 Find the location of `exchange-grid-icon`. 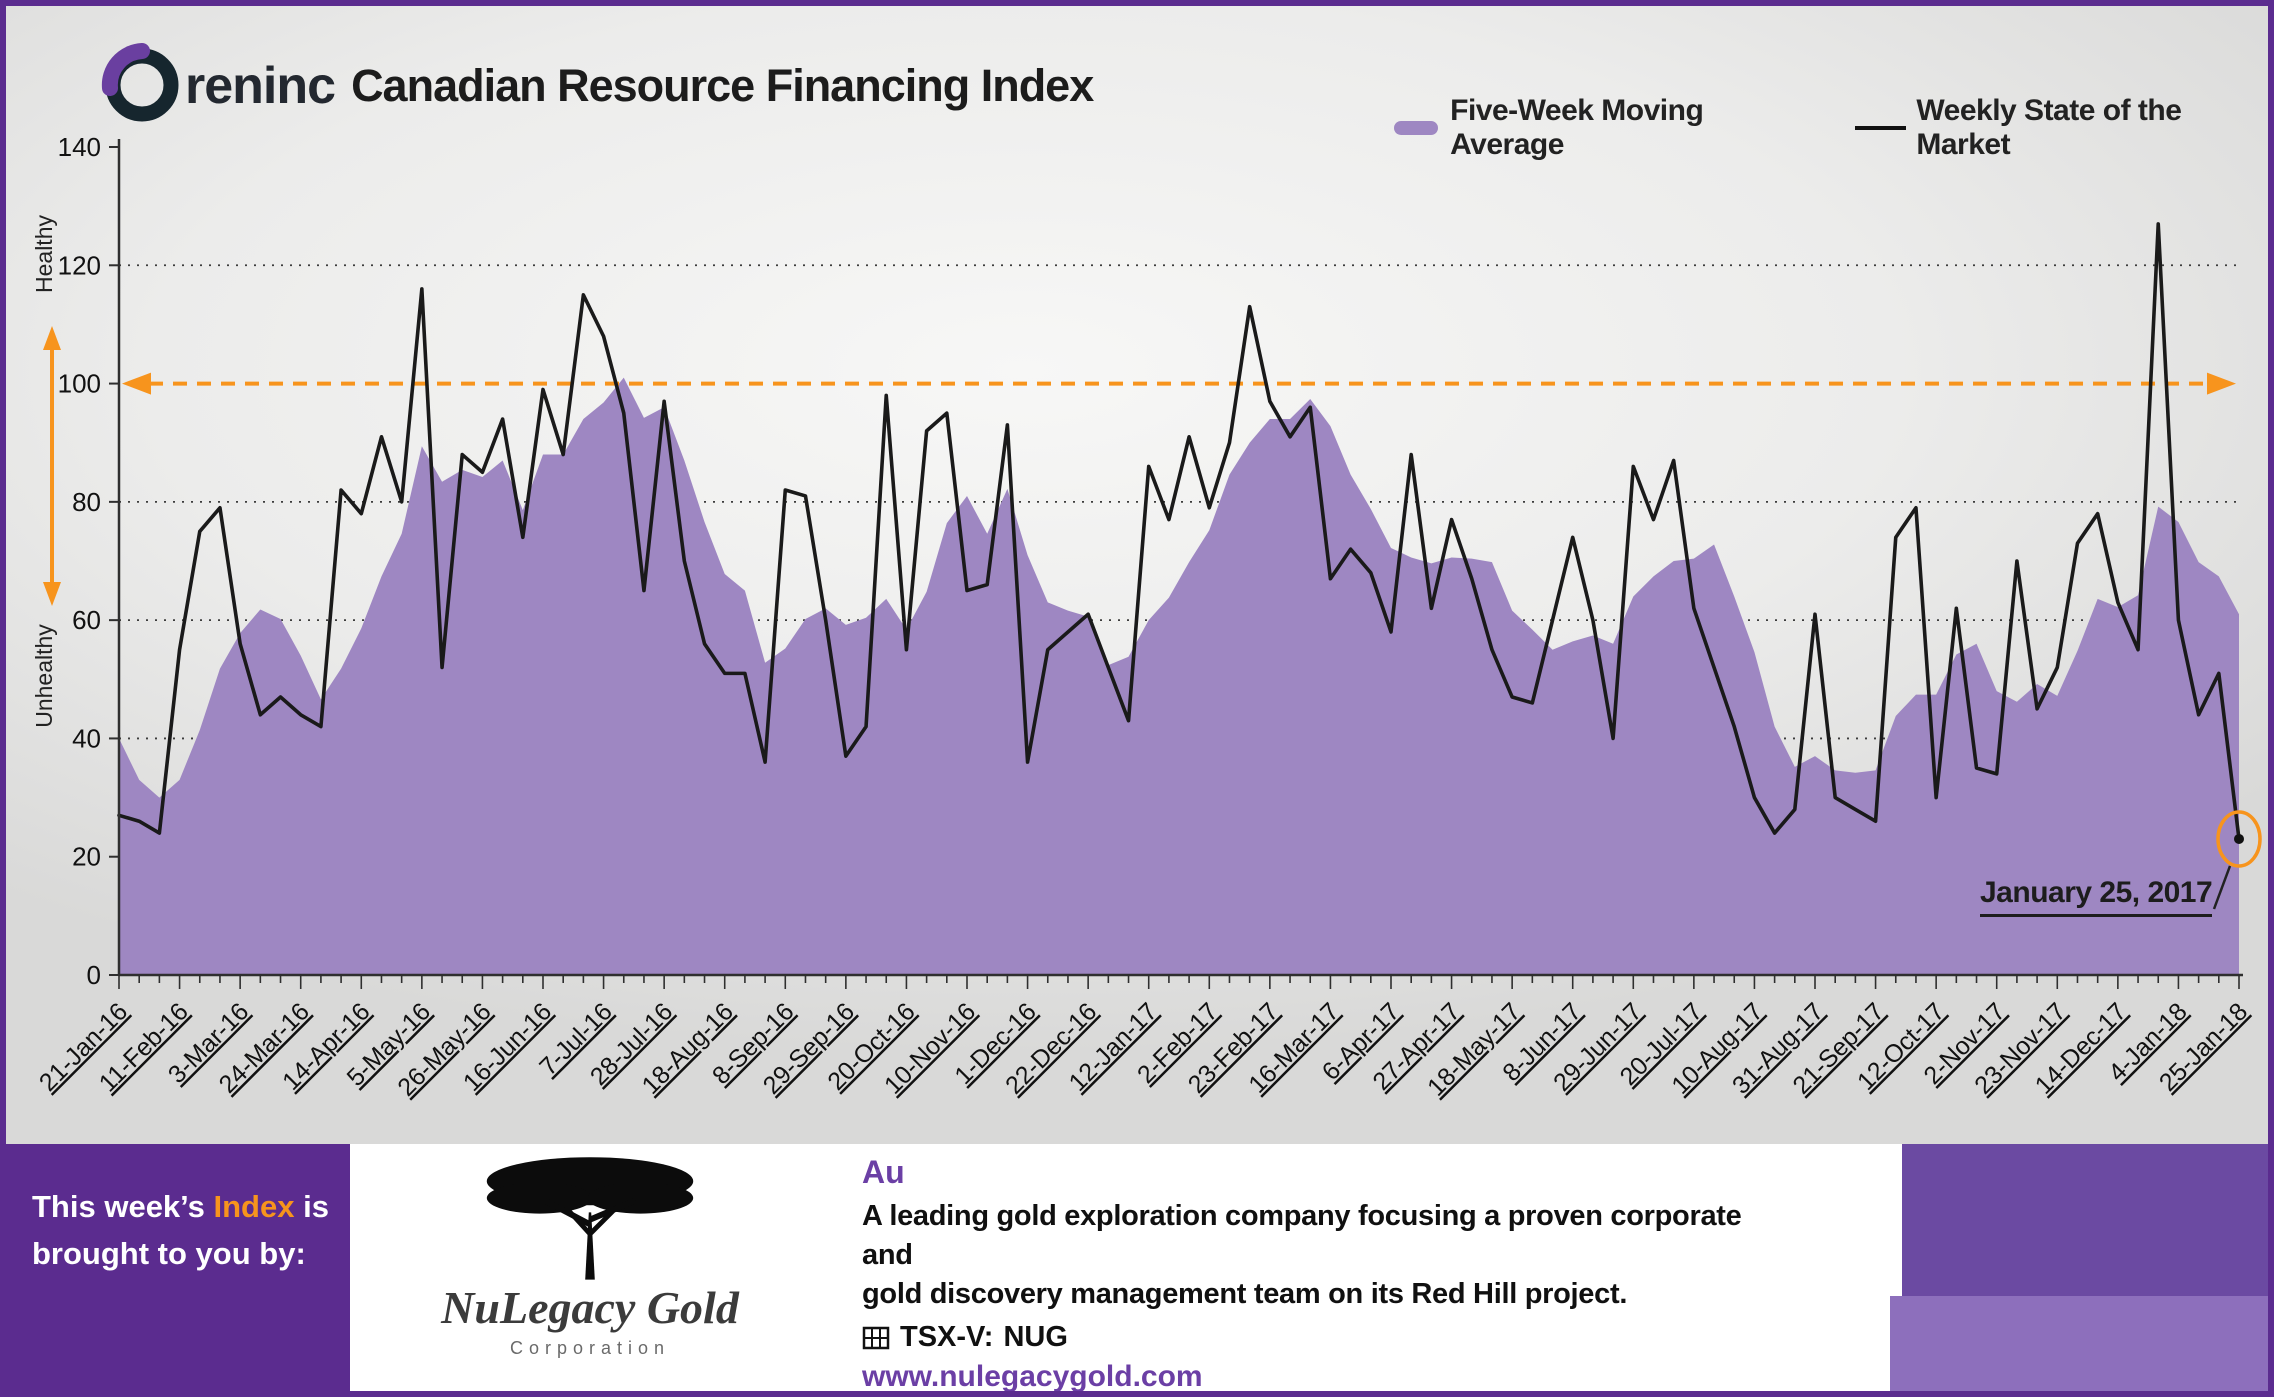

exchange-grid-icon is located at coordinates (876, 1338).